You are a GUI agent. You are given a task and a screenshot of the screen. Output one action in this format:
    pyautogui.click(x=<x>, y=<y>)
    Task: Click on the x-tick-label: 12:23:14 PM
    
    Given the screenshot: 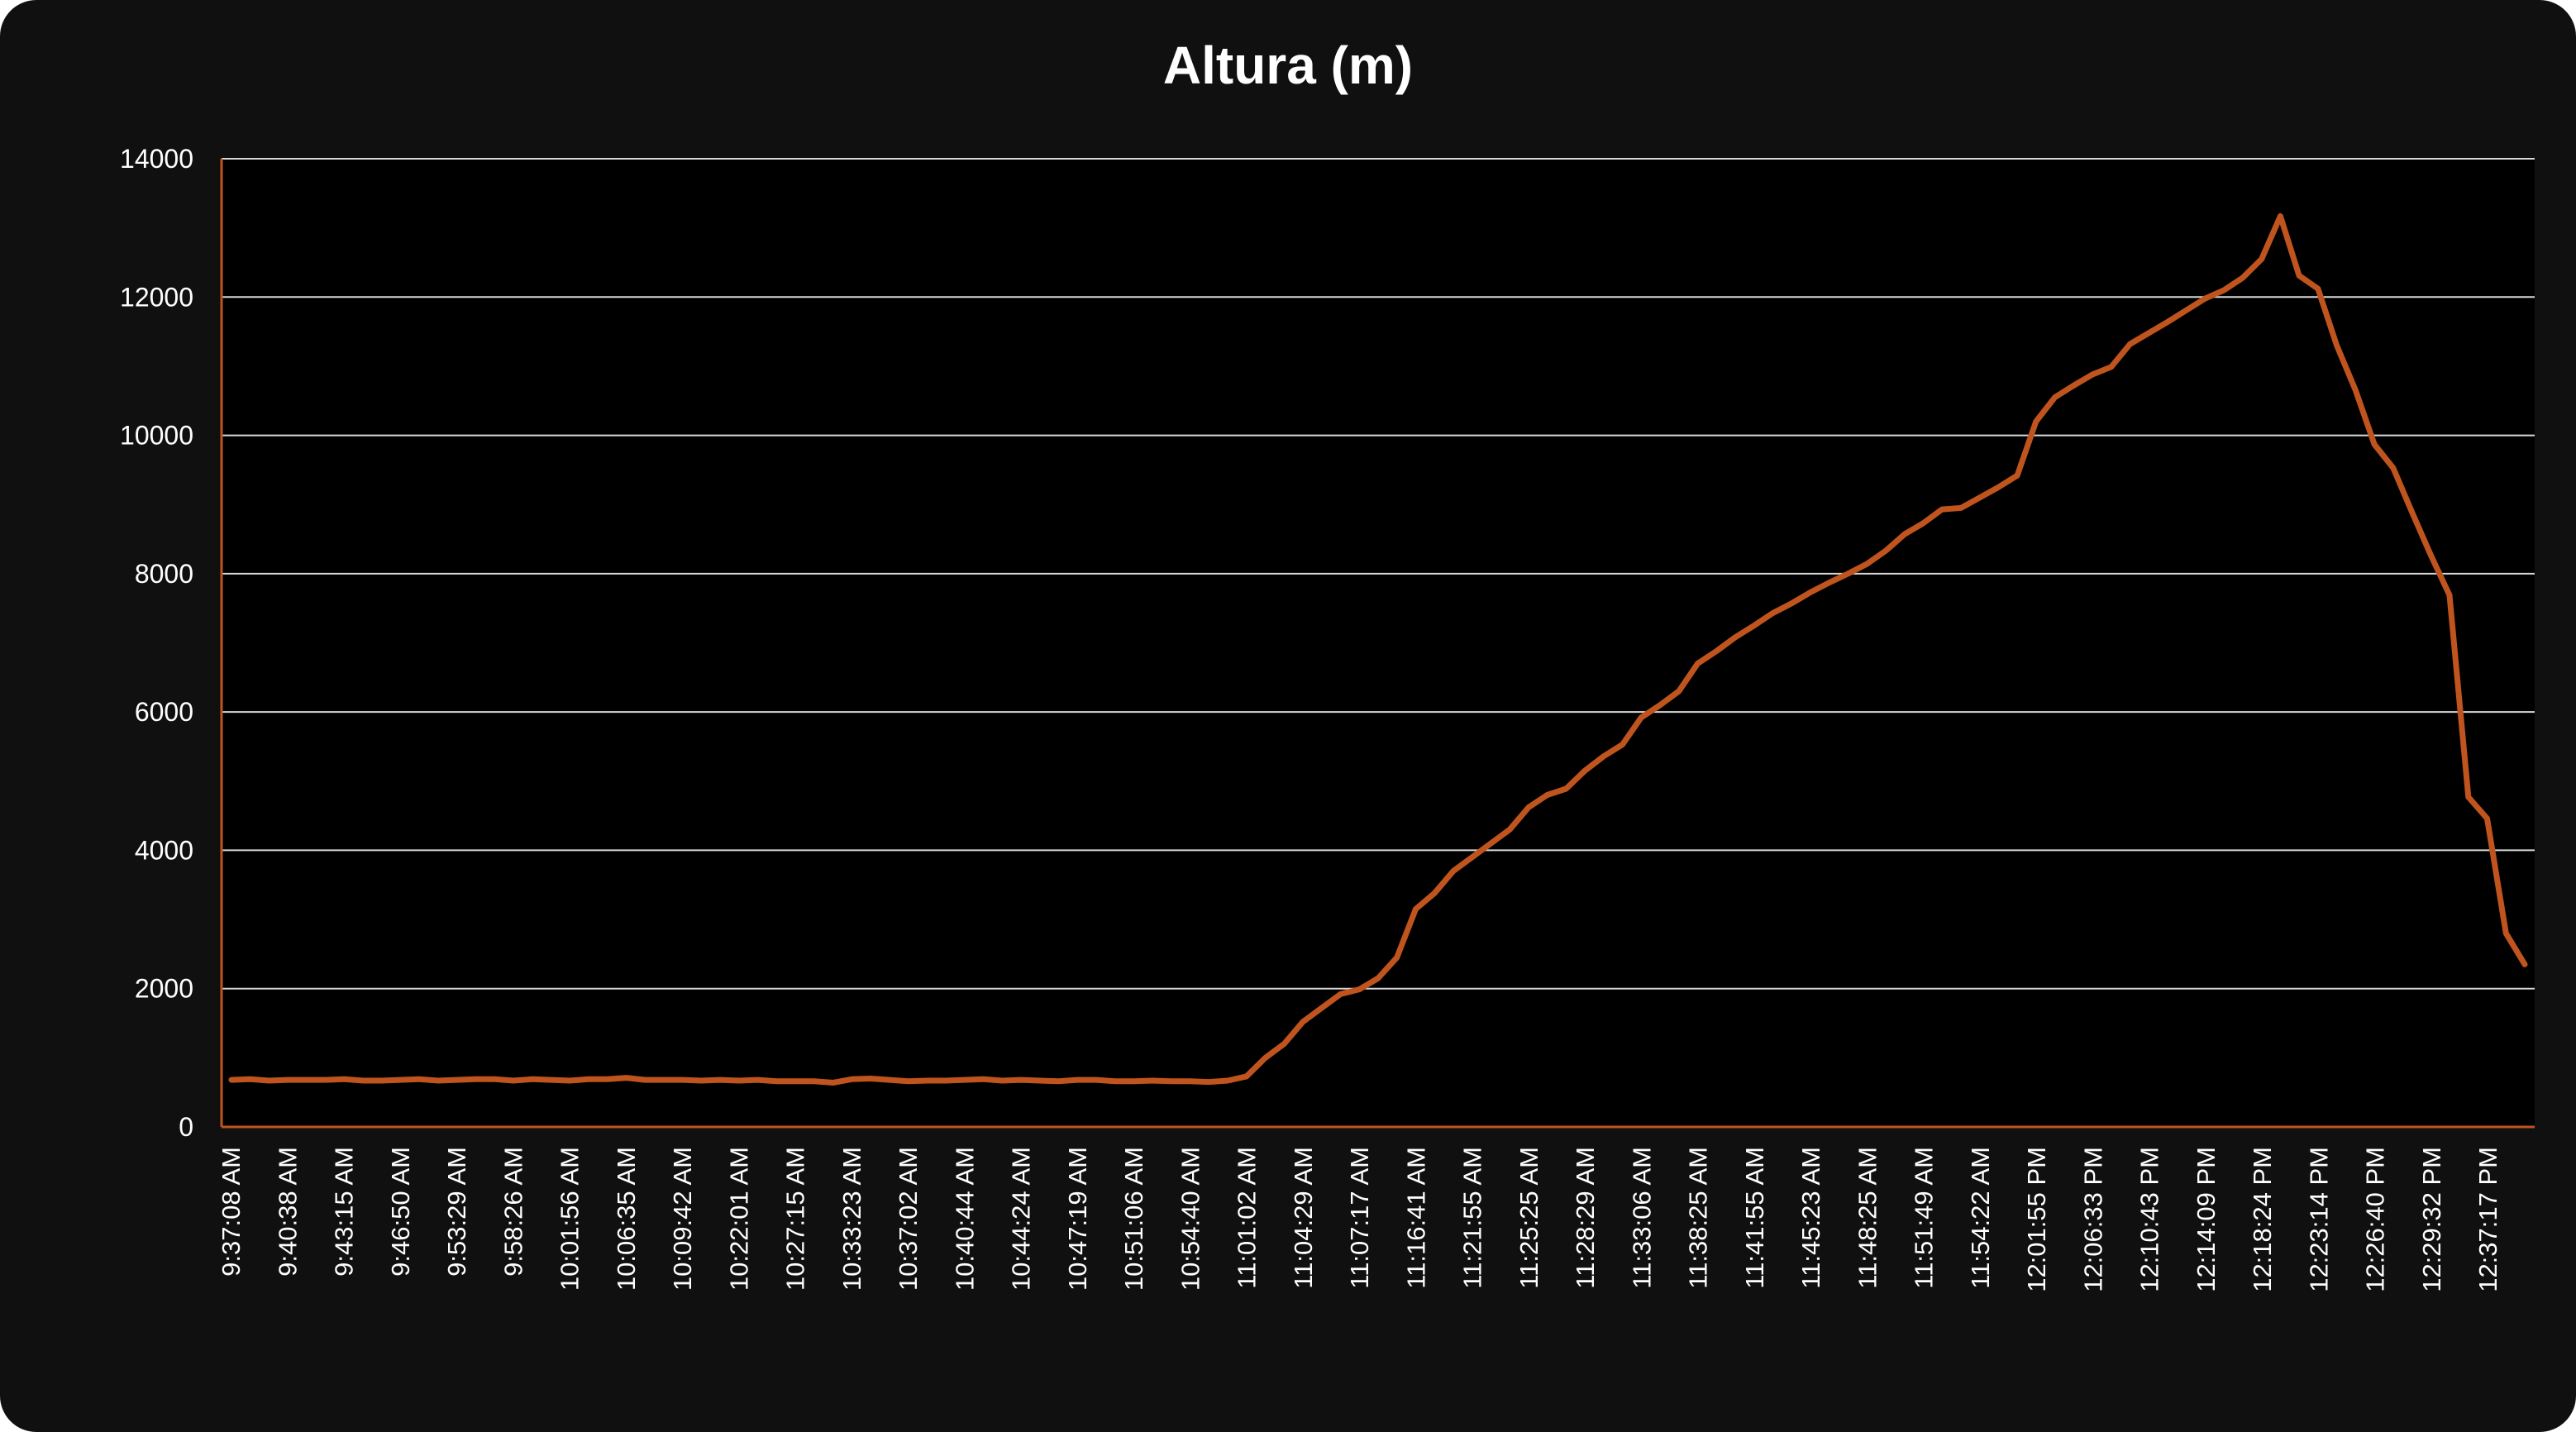 What is the action you would take?
    pyautogui.click(x=2318, y=1220)
    